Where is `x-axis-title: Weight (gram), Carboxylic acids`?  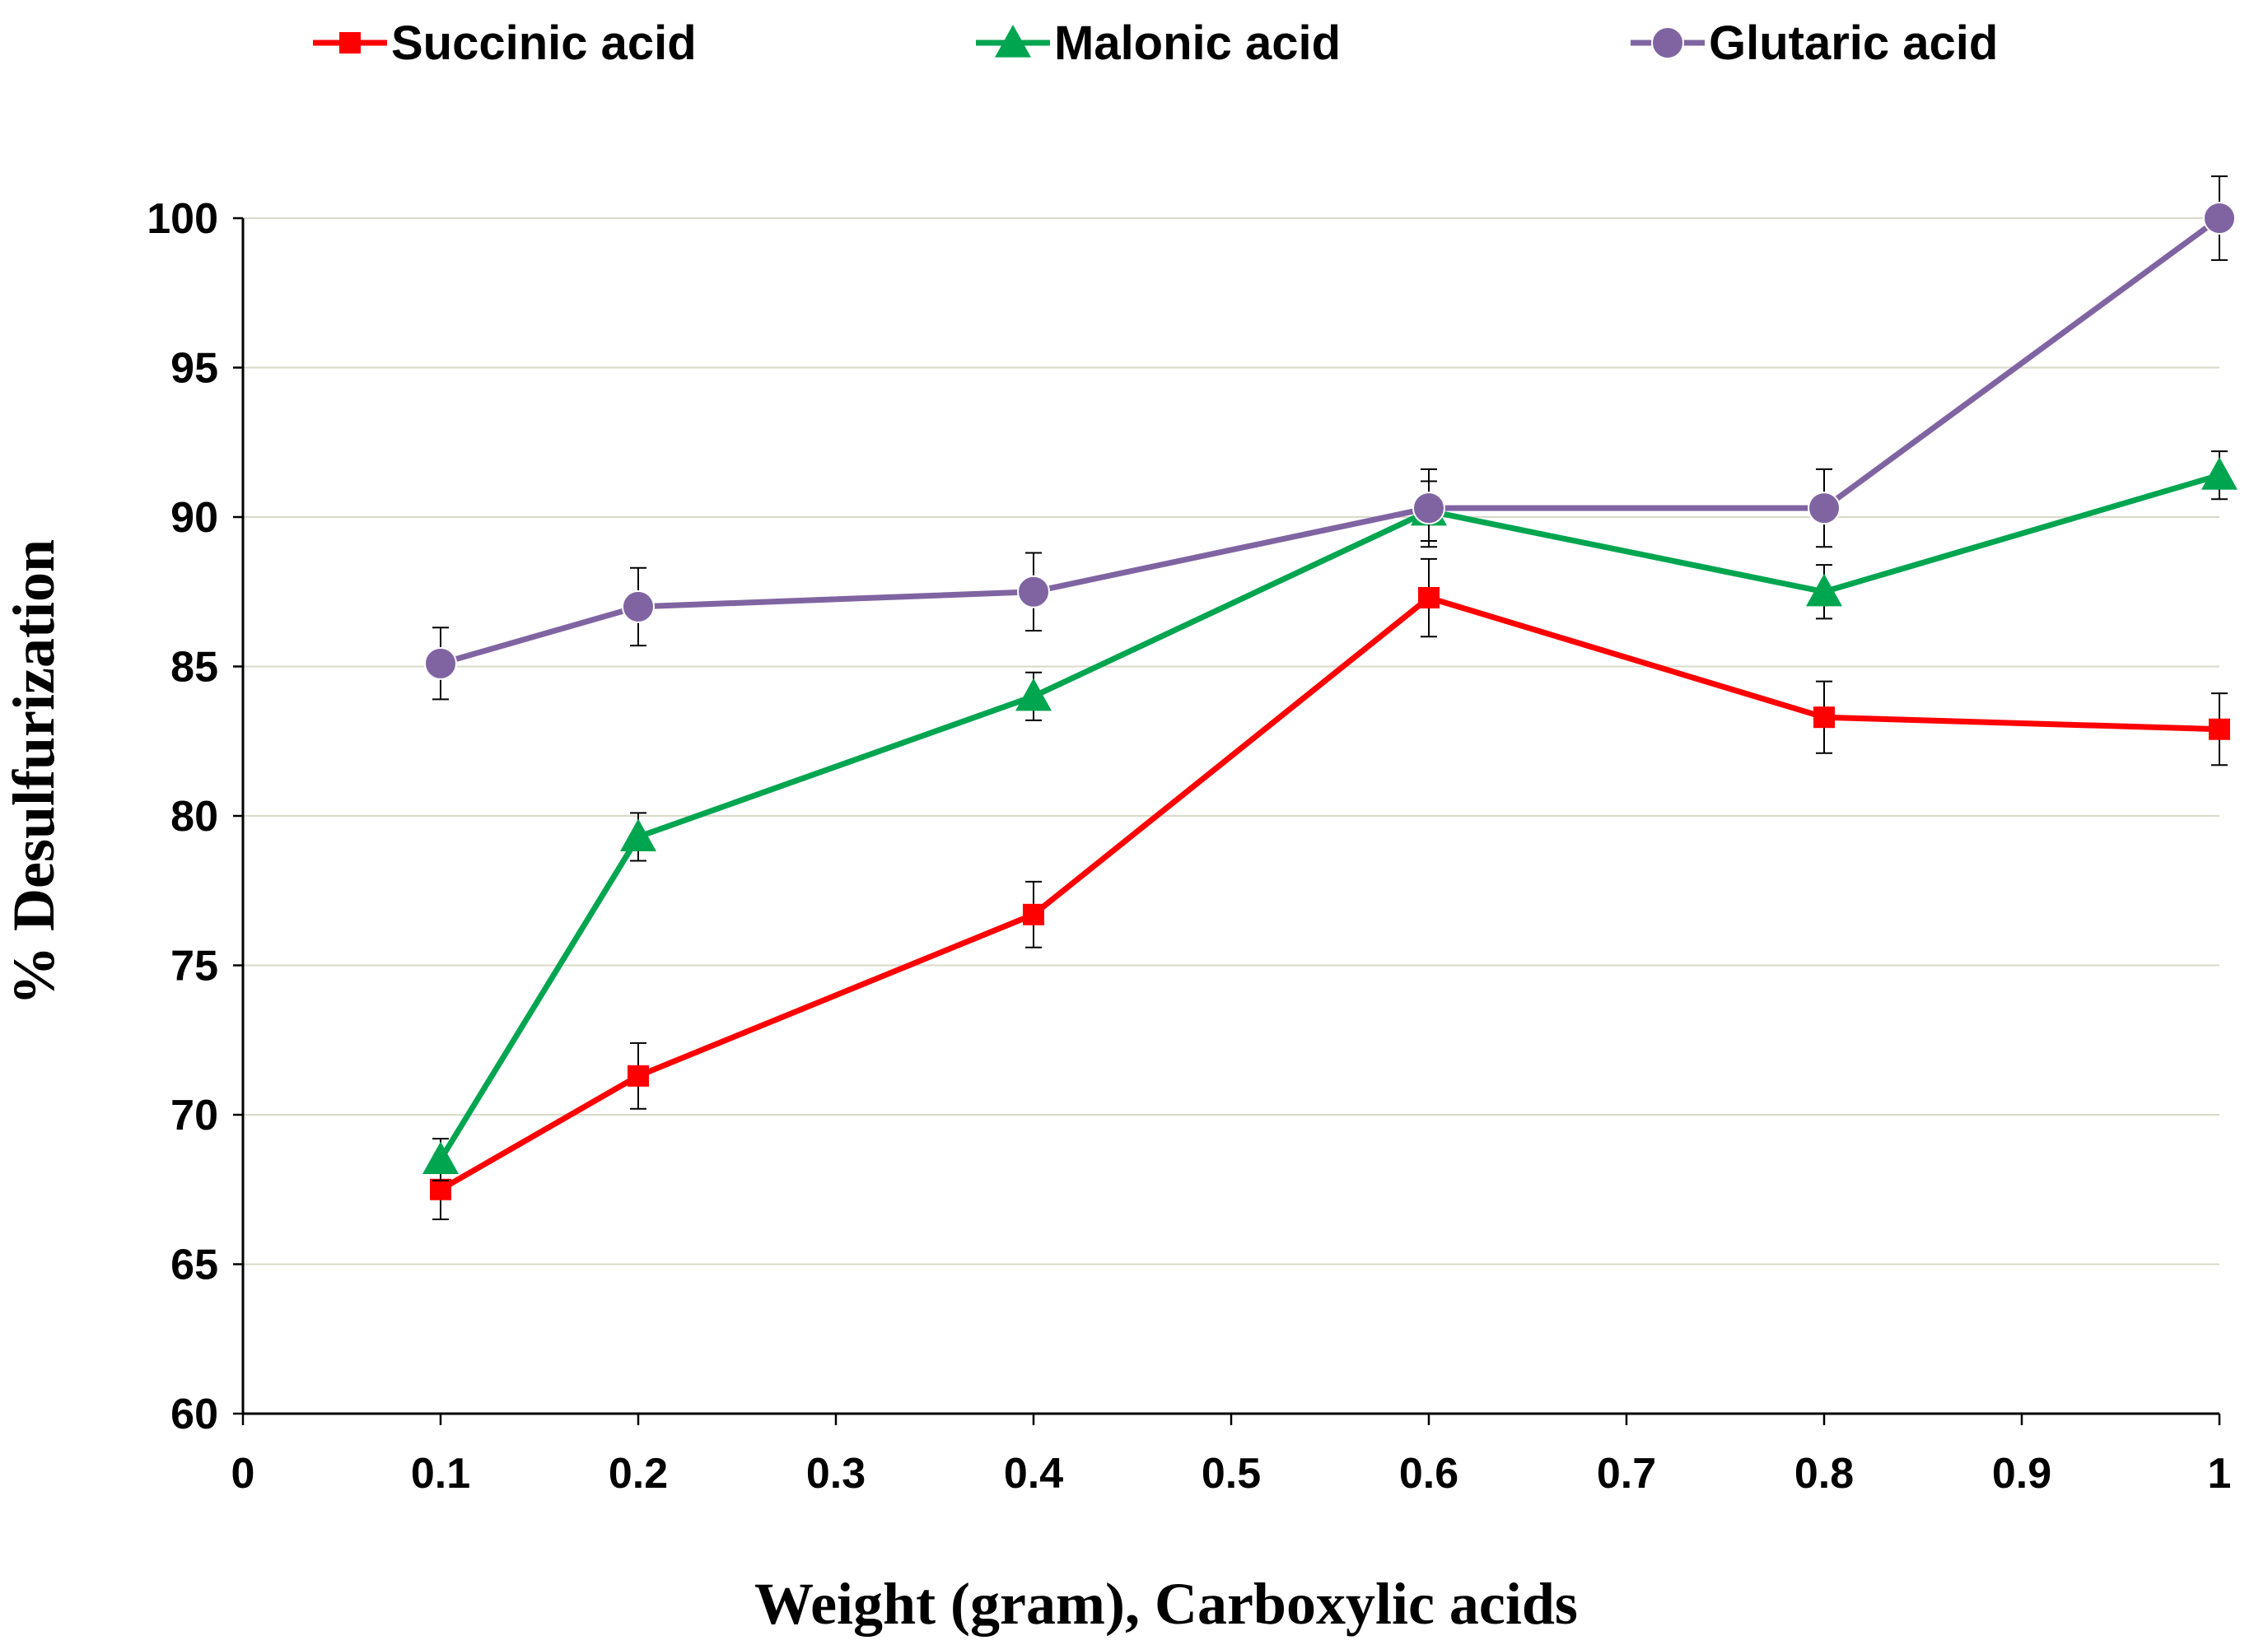 x-axis-title: Weight (gram), Carboxylic acids is located at coordinates (1166, 1604).